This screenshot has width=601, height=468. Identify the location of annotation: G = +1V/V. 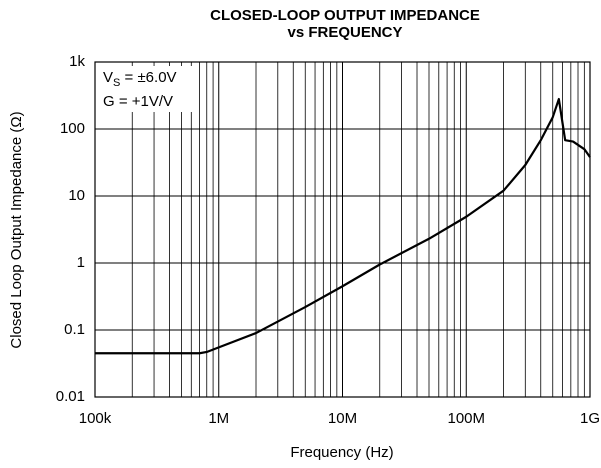
(138, 101).